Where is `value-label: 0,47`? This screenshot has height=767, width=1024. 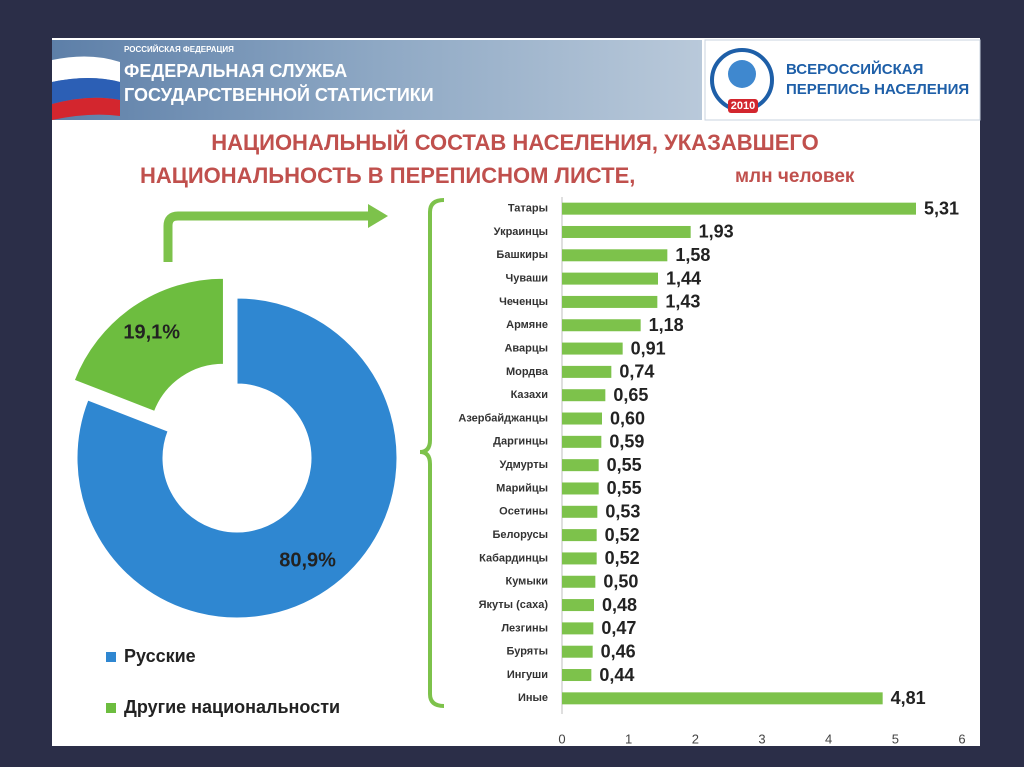
value-label: 0,47 is located at coordinates (618, 628).